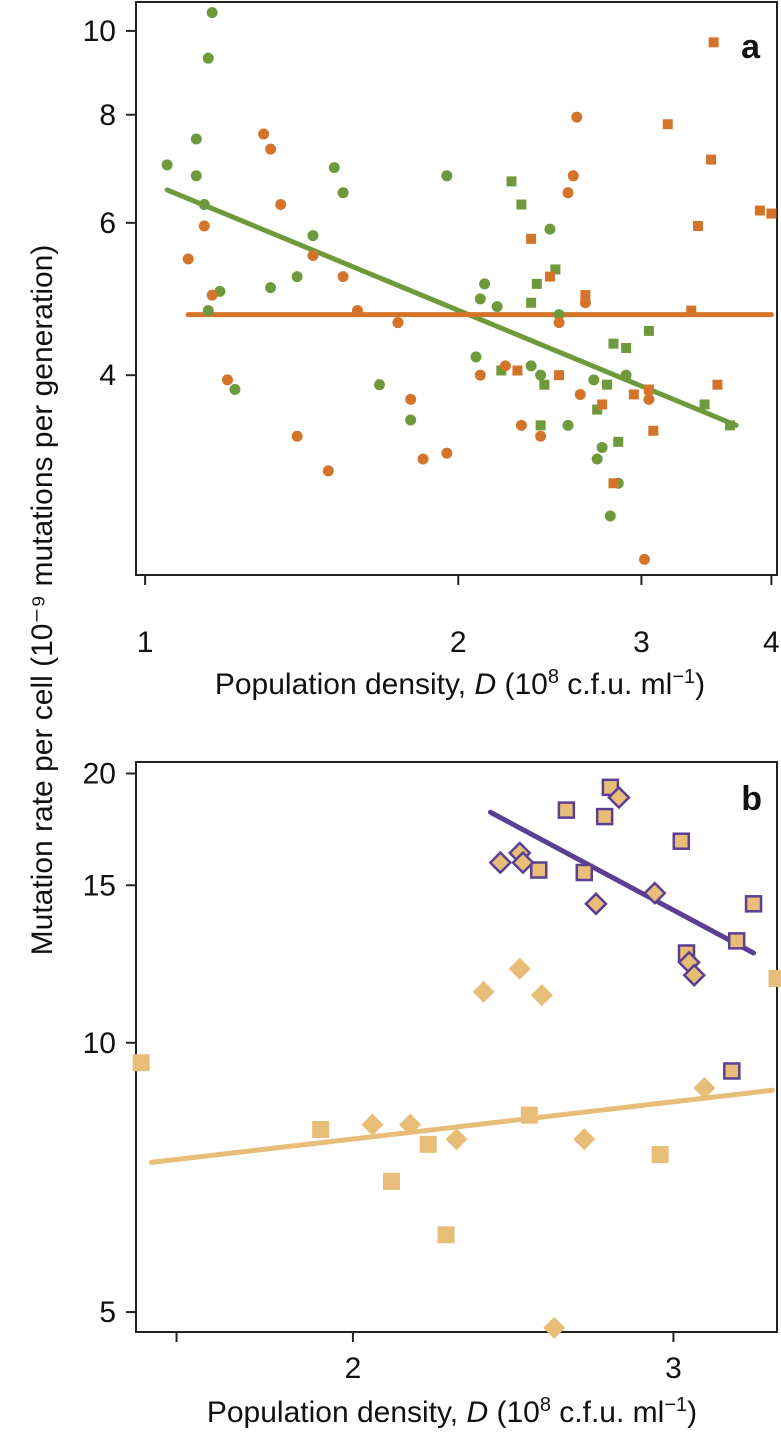 The width and height of the screenshot is (781, 1452). I want to click on panel-b-xlabel-prefix: Population density,, so click(337, 1412).